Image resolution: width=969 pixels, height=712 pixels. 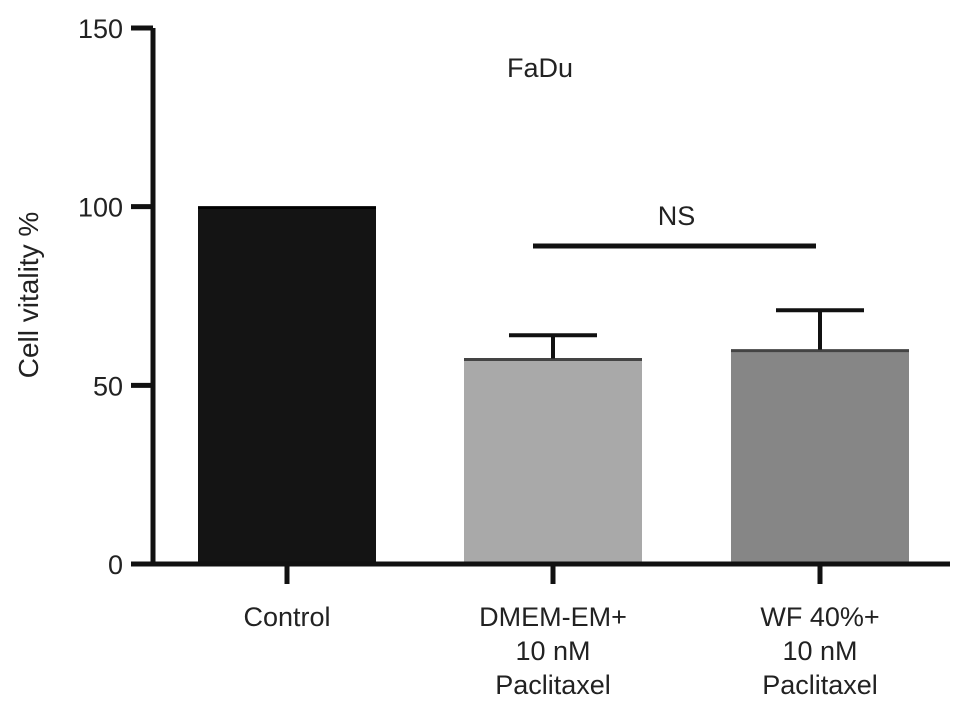 I want to click on x-tick-label-2: WF 40%+ 10 nM Paclitaxel, so click(x=819, y=651).